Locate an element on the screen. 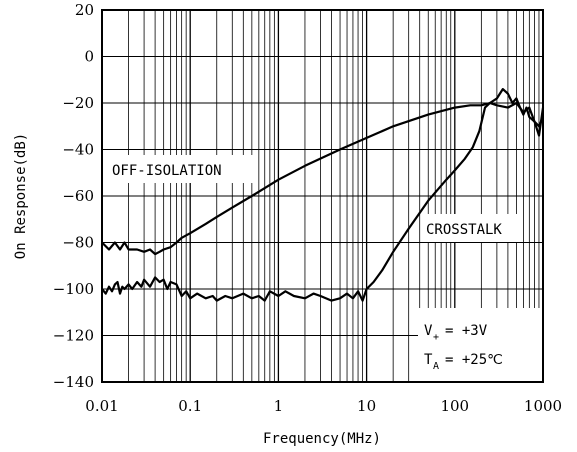  y-axis-label: On Response(dB) is located at coordinates (21, 196).